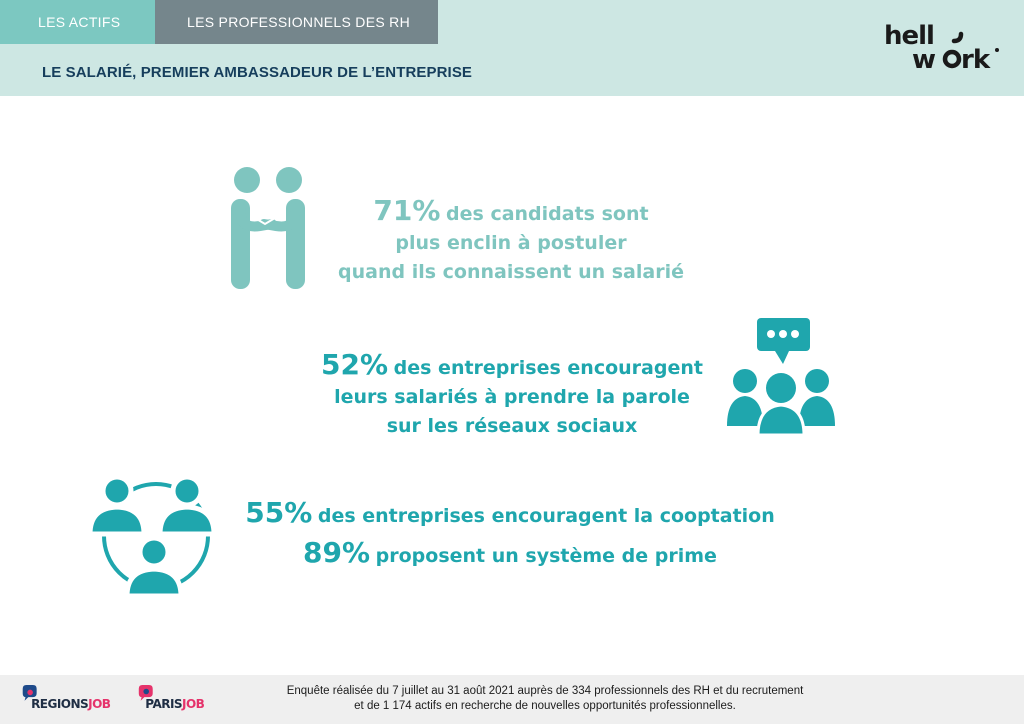  Describe the element at coordinates (546, 556) in the screenshot. I see `stat-text-line: proposent un système de prime` at that location.